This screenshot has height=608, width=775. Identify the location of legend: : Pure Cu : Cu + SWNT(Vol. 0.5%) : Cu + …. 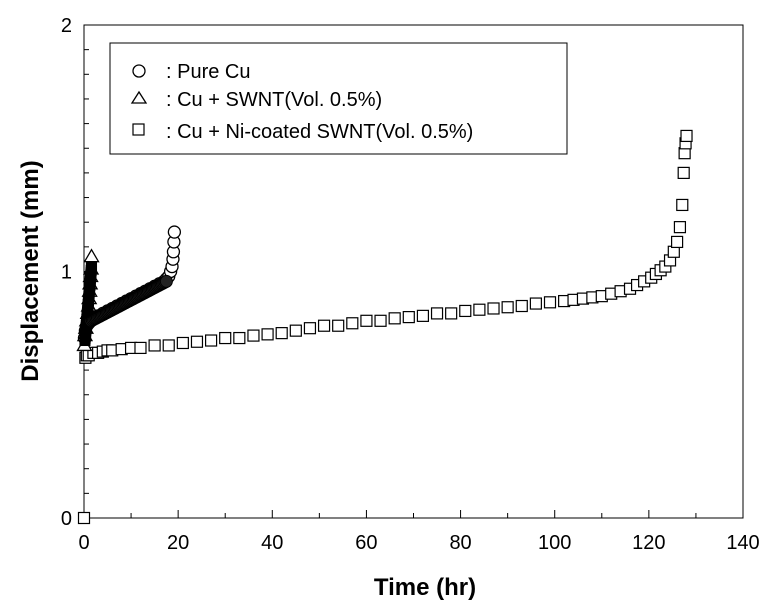
(338, 98).